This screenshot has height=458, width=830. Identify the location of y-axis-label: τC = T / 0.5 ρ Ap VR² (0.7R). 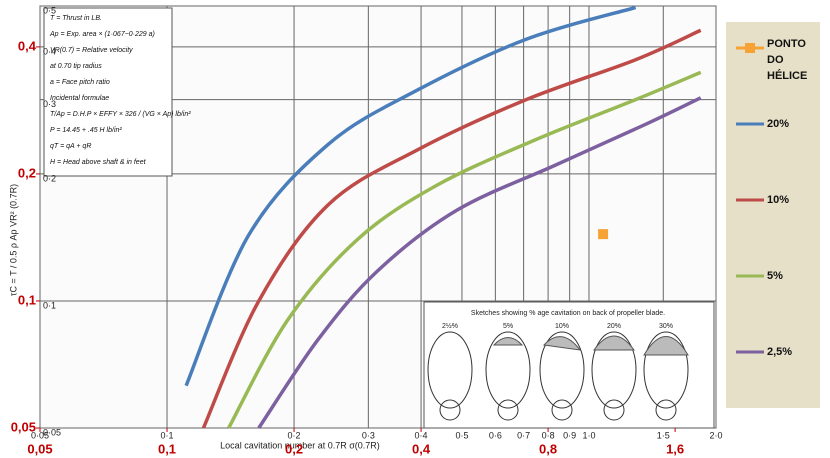
(13, 240).